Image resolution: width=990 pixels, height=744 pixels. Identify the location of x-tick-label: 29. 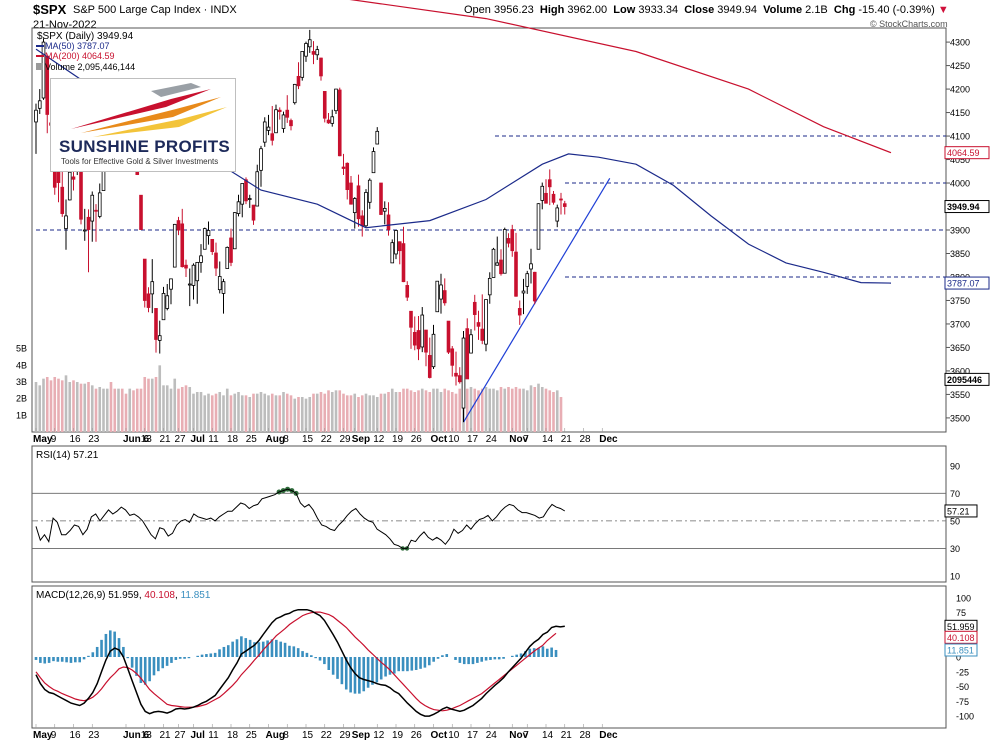
(346, 735).